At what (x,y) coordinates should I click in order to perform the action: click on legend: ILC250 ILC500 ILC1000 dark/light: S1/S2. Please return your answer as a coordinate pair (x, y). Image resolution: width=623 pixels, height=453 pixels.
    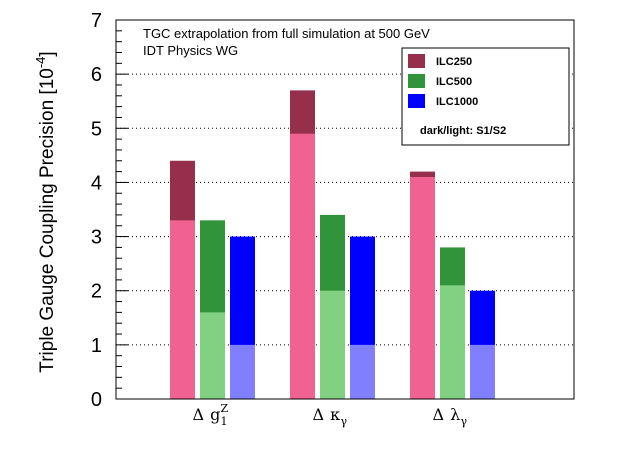
    Looking at the image, I should click on (485, 96).